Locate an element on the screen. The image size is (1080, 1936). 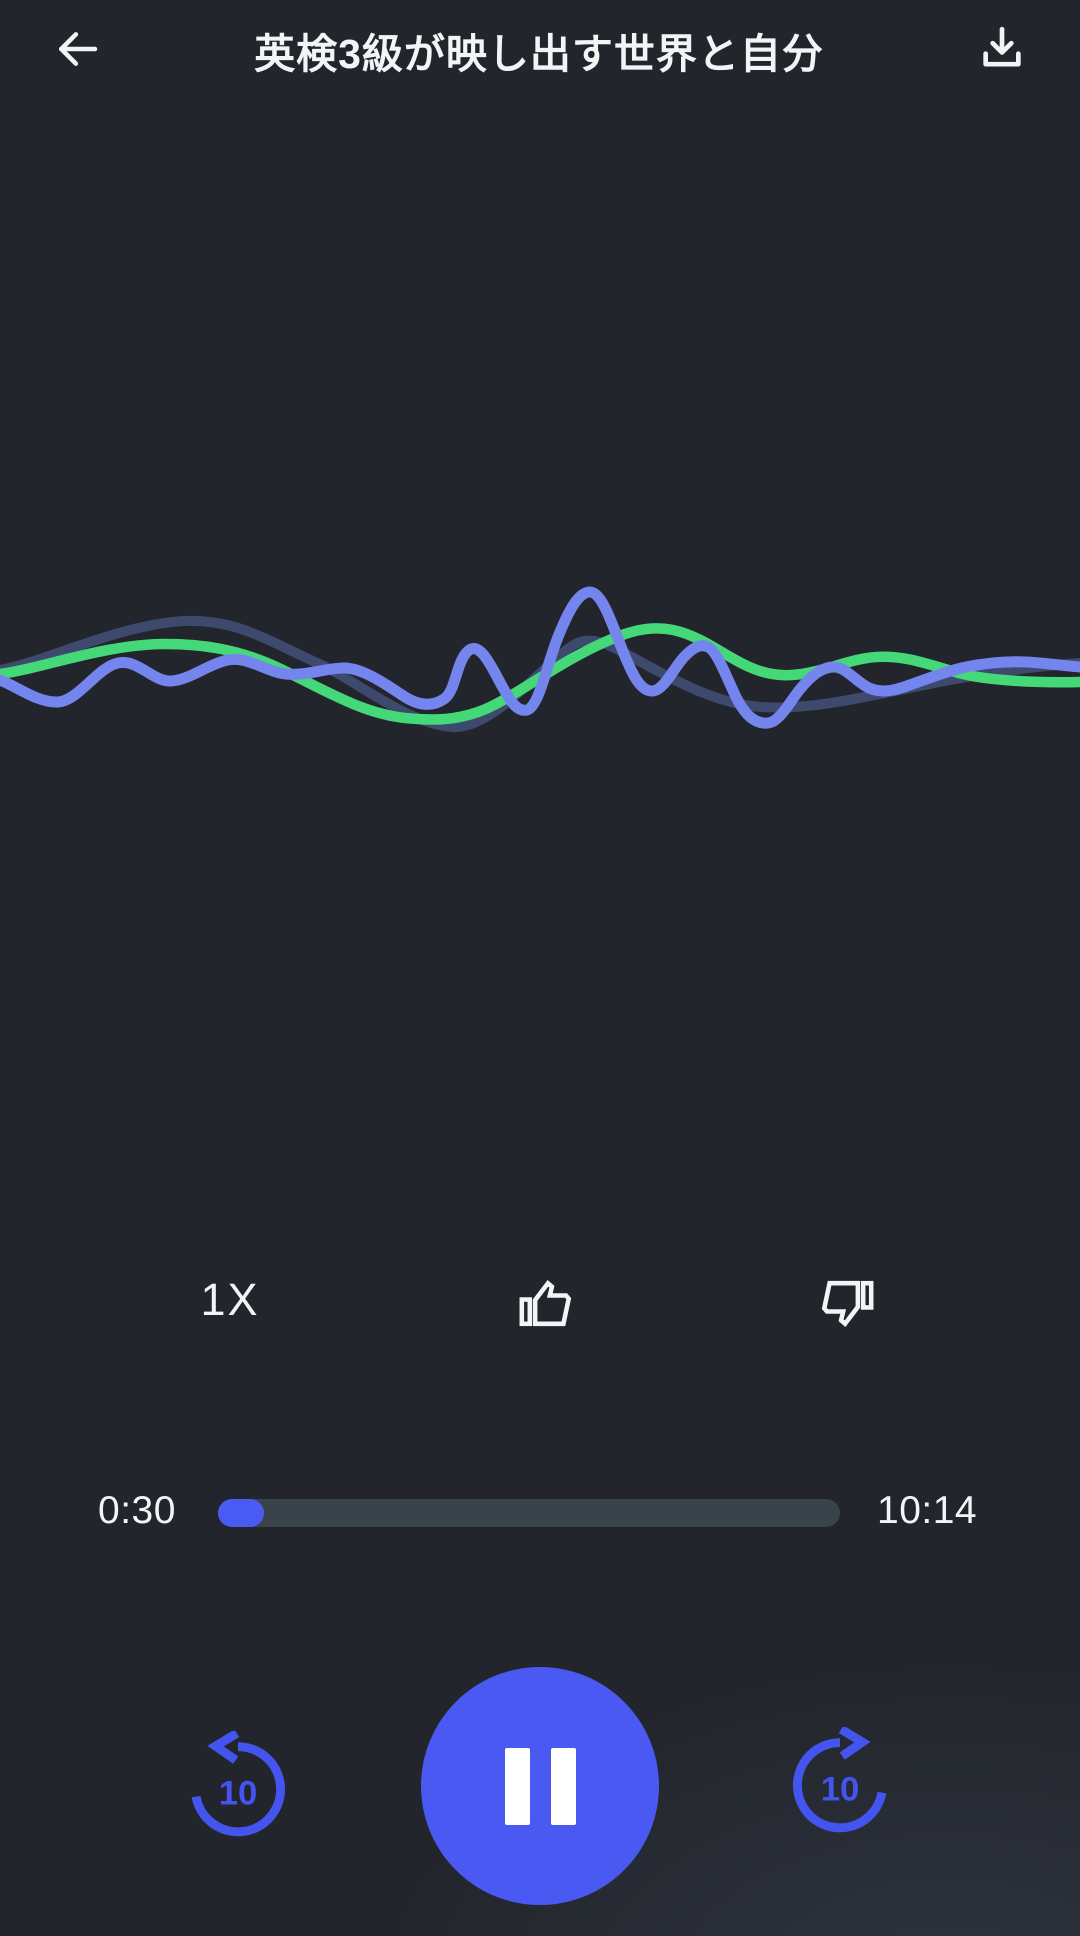
download-button is located at coordinates (1002, 50).